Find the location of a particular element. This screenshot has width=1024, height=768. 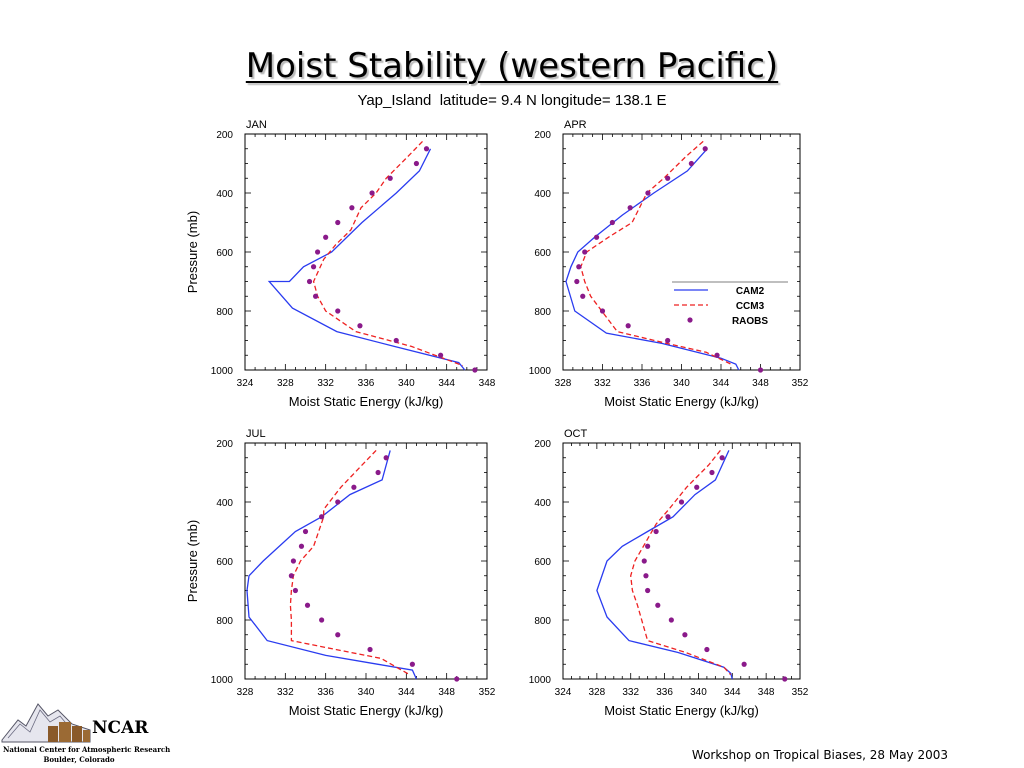

legend-entry-label: CAM2 is located at coordinates (750, 291).